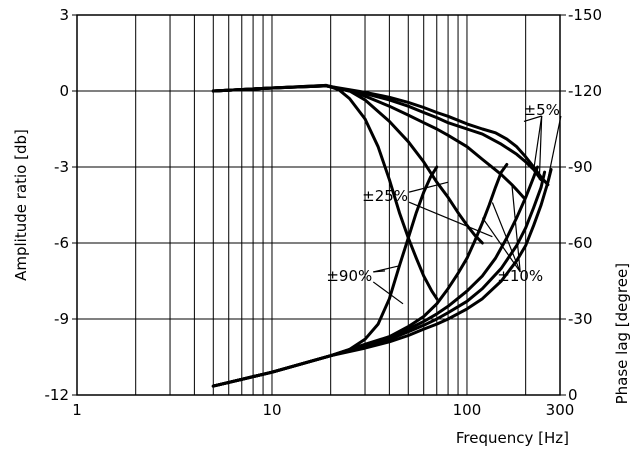  Describe the element at coordinates (560, 410) in the screenshot. I see `x-tick-label: 300` at that location.